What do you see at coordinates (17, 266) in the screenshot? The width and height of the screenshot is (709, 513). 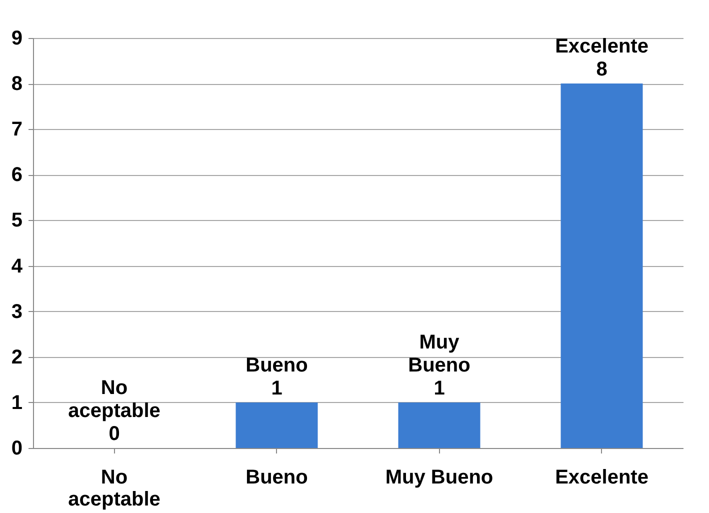 I see `y-tick-label: 4` at bounding box center [17, 266].